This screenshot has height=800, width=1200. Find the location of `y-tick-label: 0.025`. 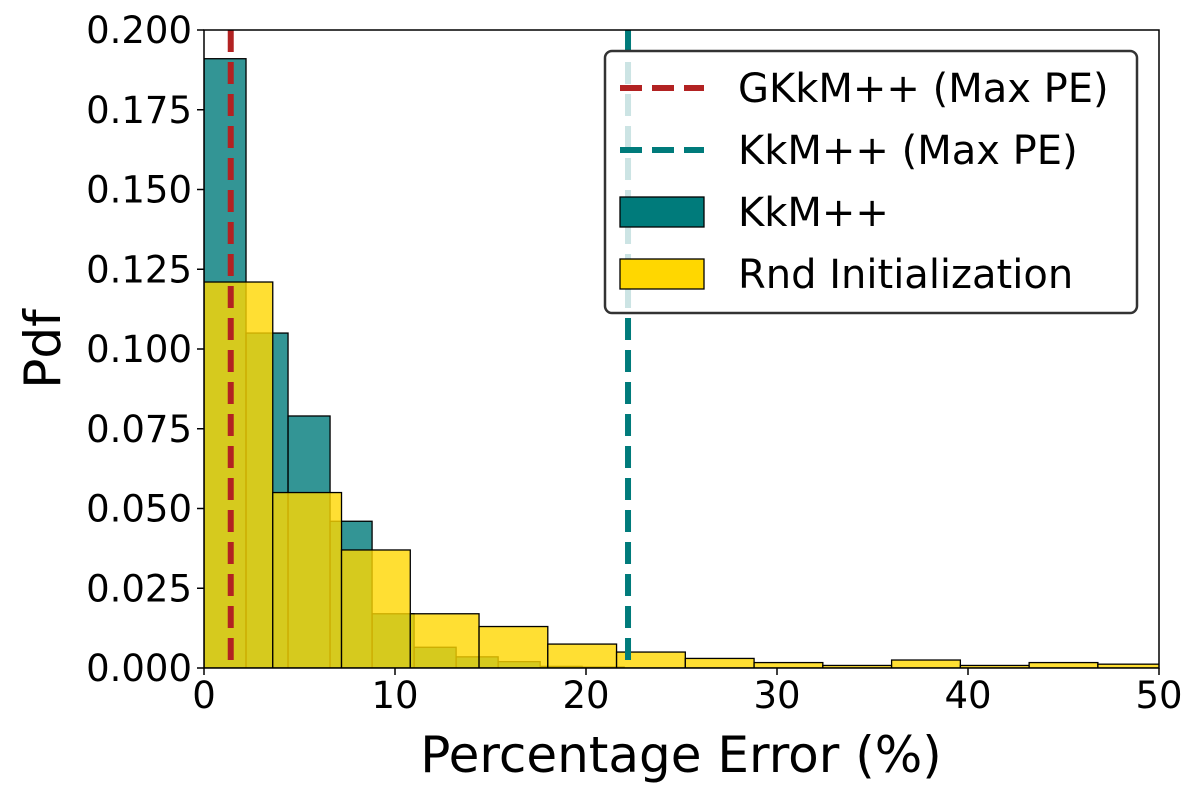

y-tick-label: 0.025 is located at coordinates (139, 588).